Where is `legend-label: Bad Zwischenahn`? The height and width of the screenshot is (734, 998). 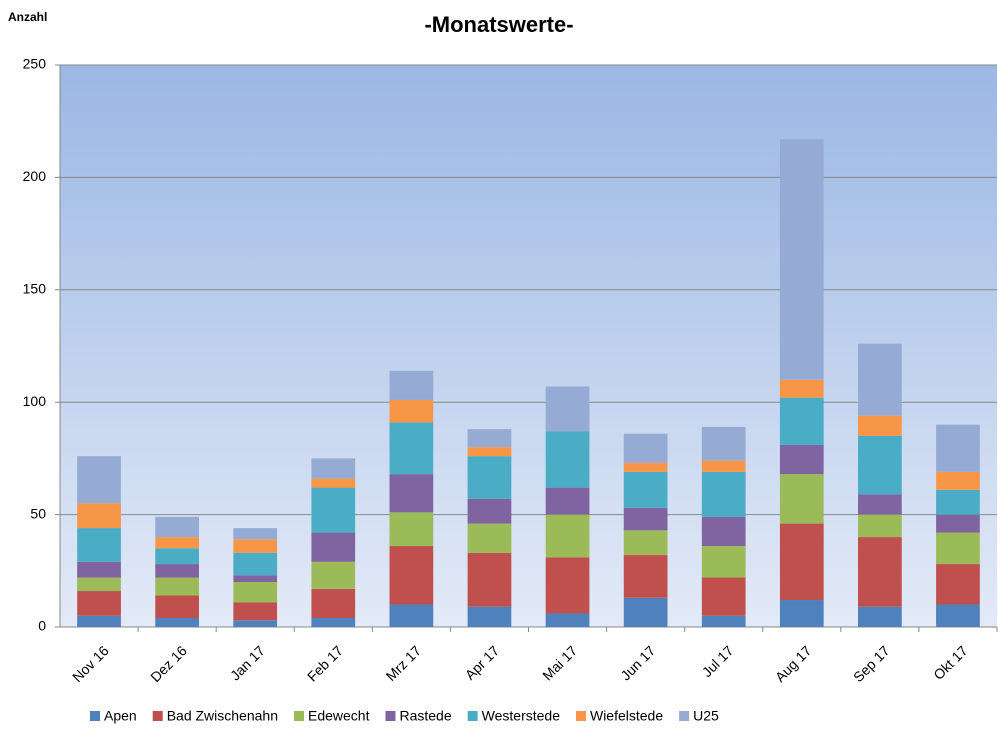
legend-label: Bad Zwischenahn is located at coordinates (222, 716).